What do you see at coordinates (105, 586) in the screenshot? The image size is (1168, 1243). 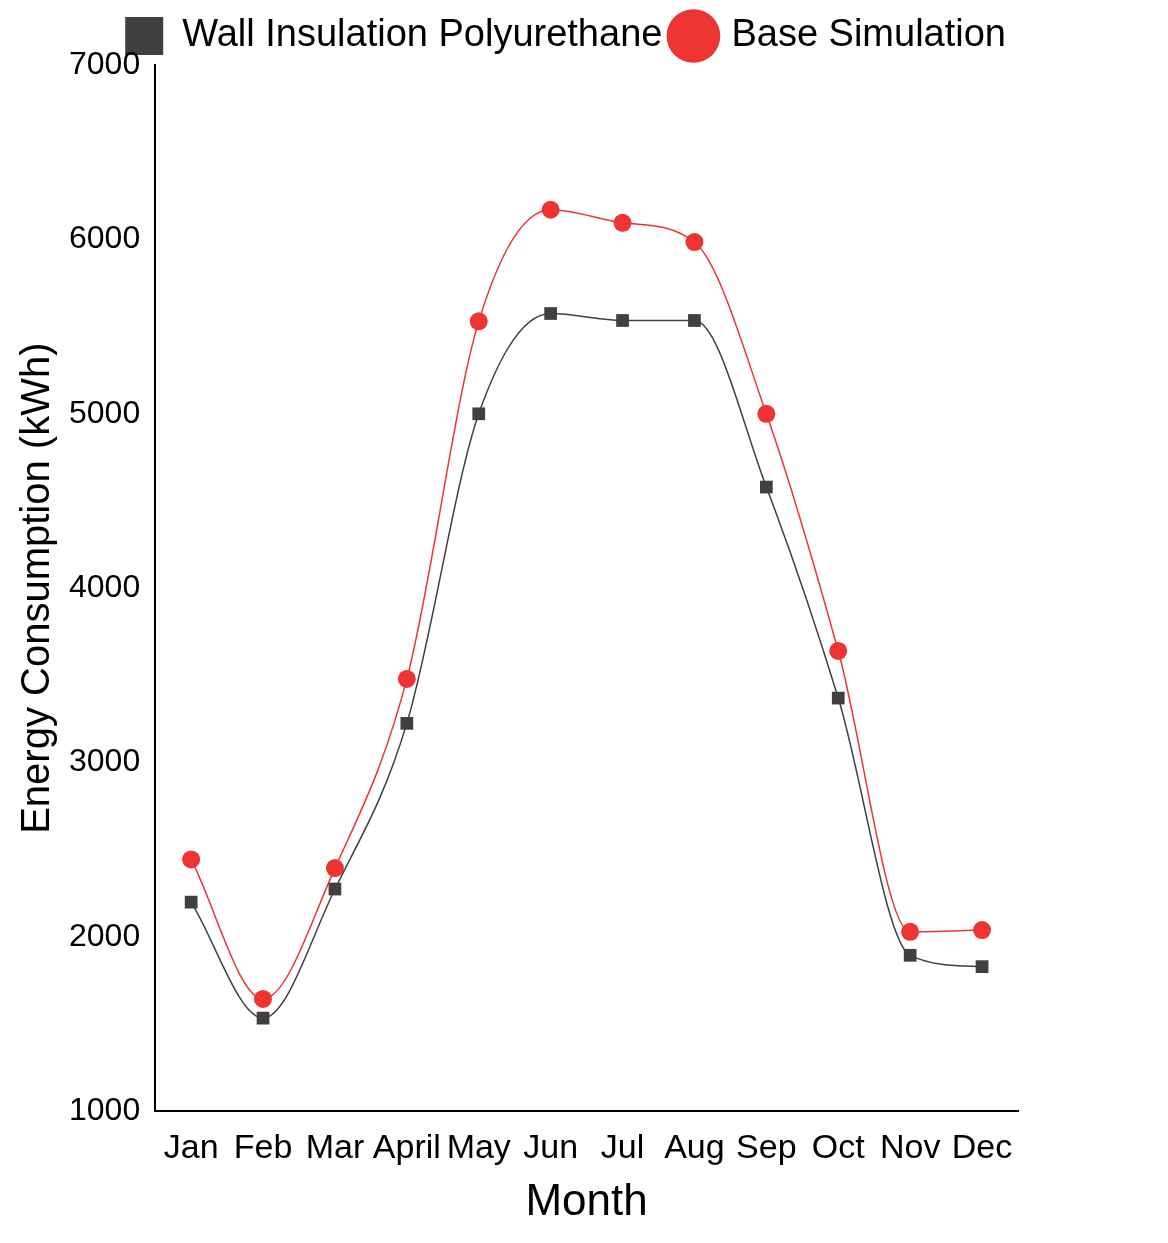 I see `y-tick-label: 4000` at bounding box center [105, 586].